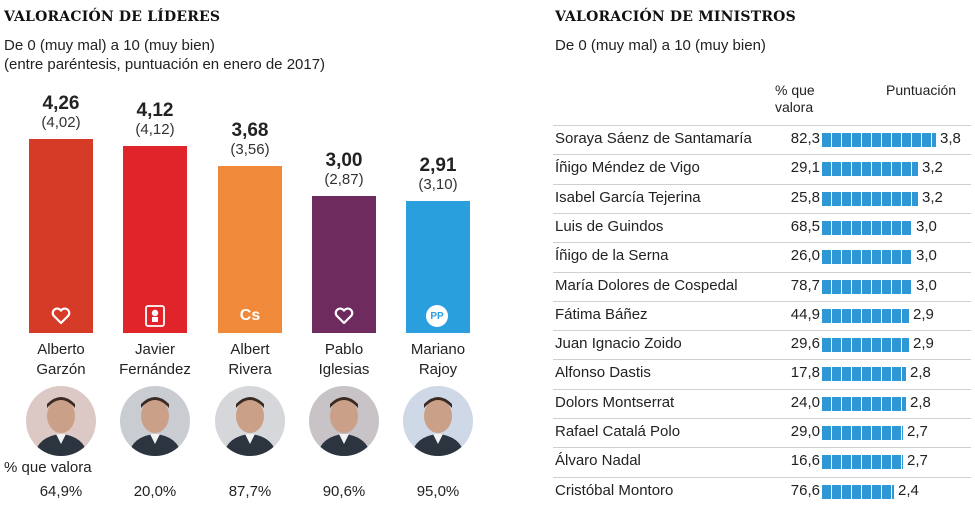  What do you see at coordinates (344, 369) in the screenshot?
I see `leader-last-name: Iglesias` at bounding box center [344, 369].